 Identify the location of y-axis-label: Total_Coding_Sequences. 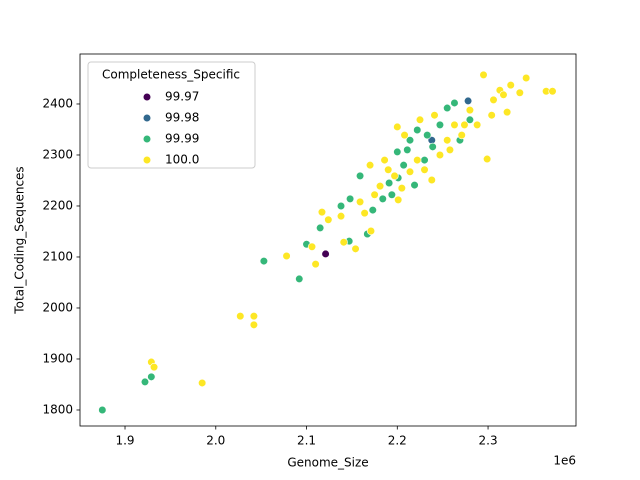
(20, 240).